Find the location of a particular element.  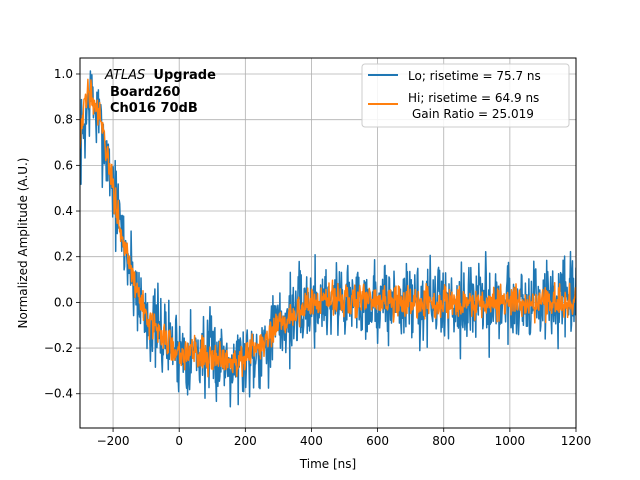

legend-box is located at coordinates (465, 95).